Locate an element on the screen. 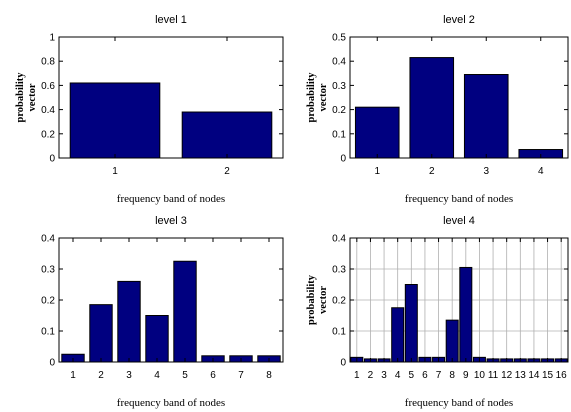 The width and height of the screenshot is (571, 412). y-tick-label: 1 is located at coordinates (52, 38).